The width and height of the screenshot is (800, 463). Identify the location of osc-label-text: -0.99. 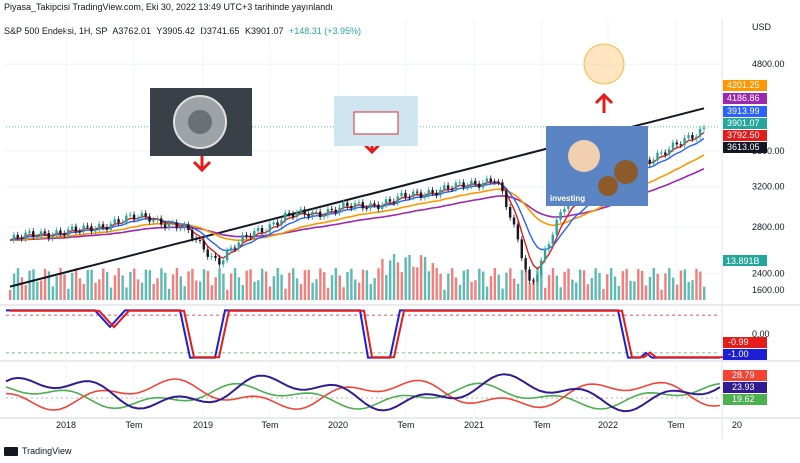
(738, 342).